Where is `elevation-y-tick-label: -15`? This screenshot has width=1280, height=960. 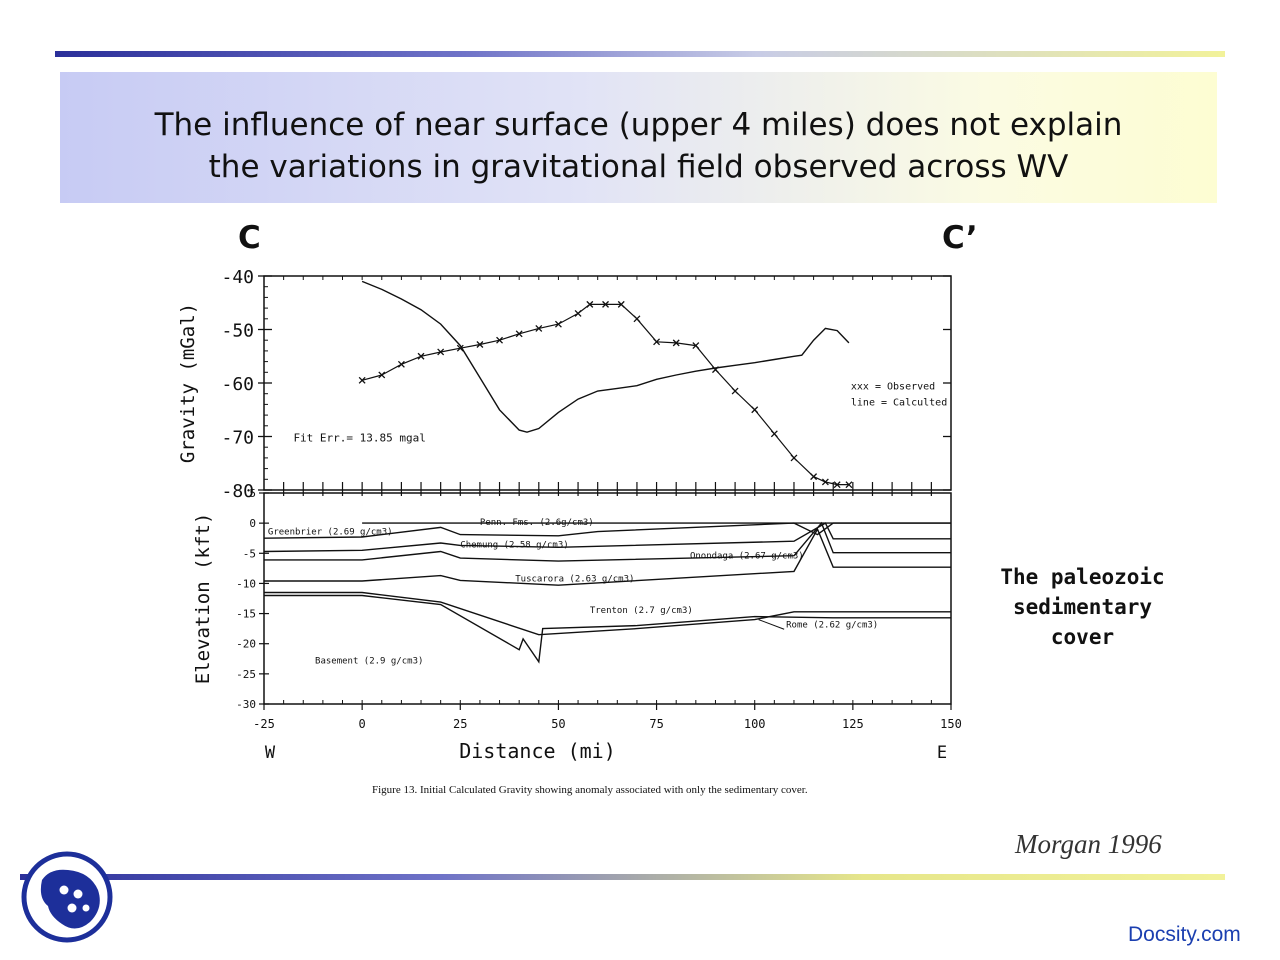
elevation-y-tick-label: -15 is located at coordinates (246, 614).